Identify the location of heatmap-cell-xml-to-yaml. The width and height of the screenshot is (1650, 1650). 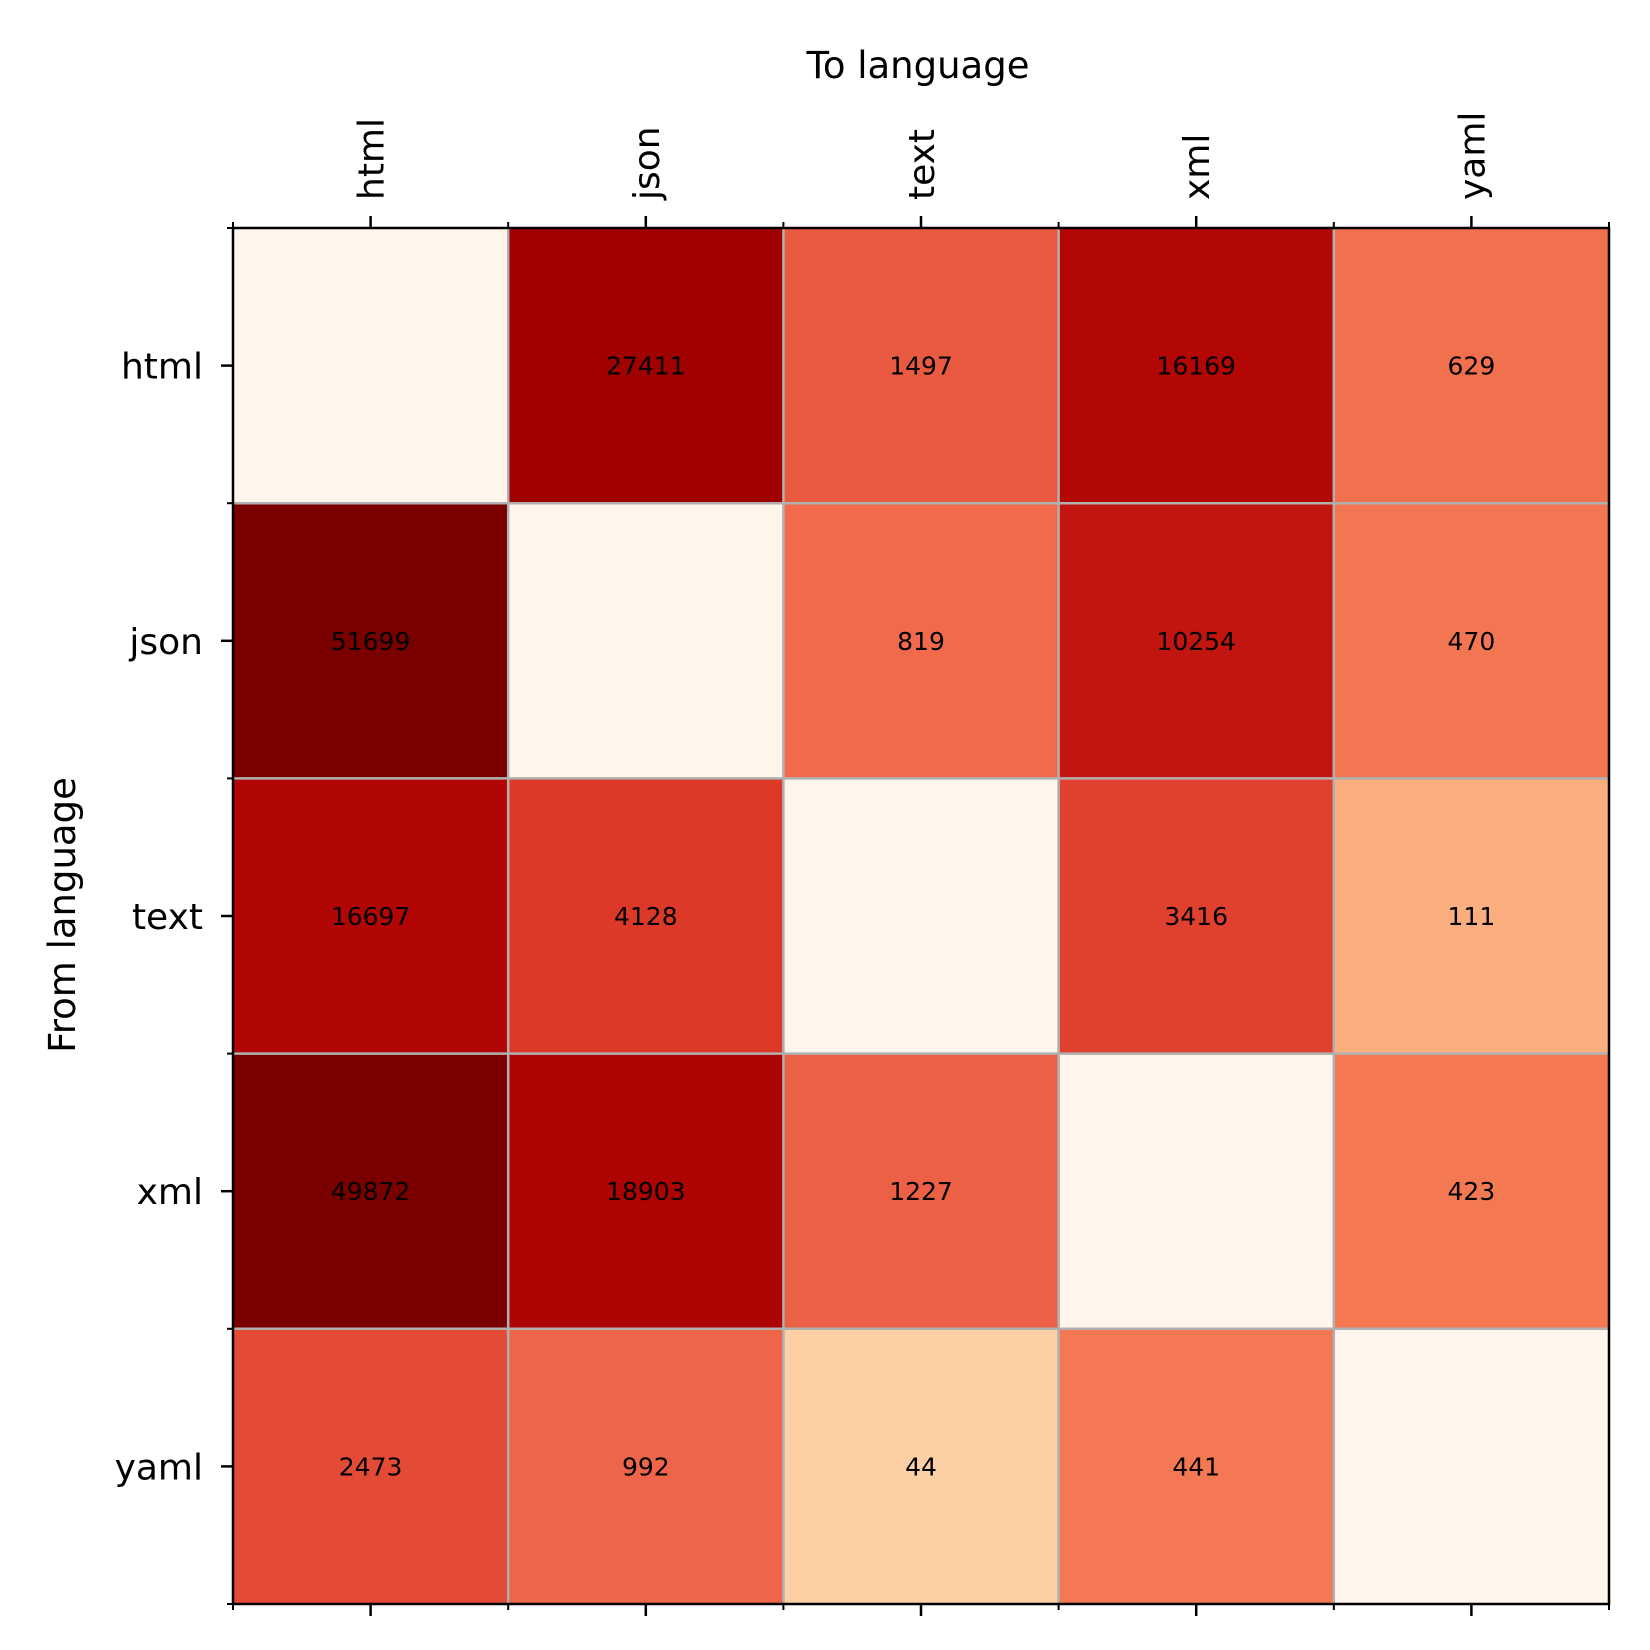
(1471, 1191).